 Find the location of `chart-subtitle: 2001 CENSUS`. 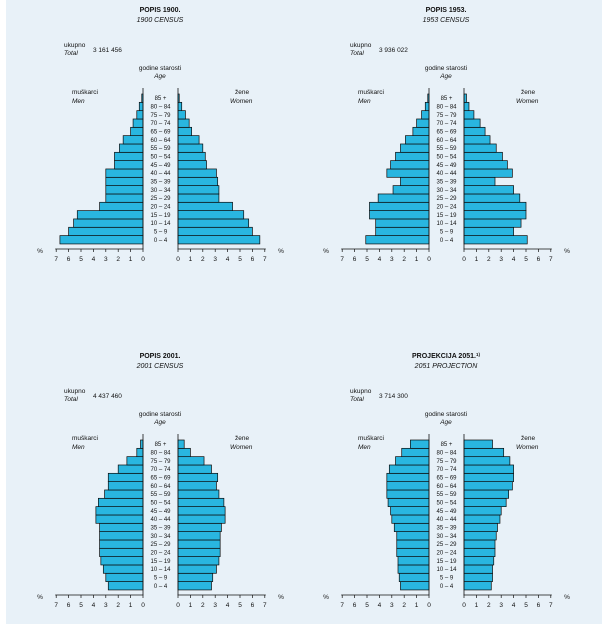

chart-subtitle: 2001 CENSUS is located at coordinates (160, 366).